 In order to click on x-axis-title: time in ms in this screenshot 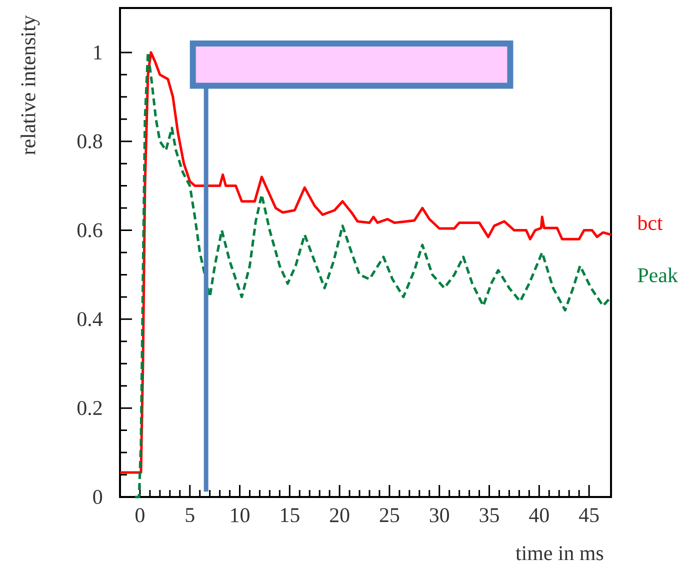, I will do `click(560, 553)`.